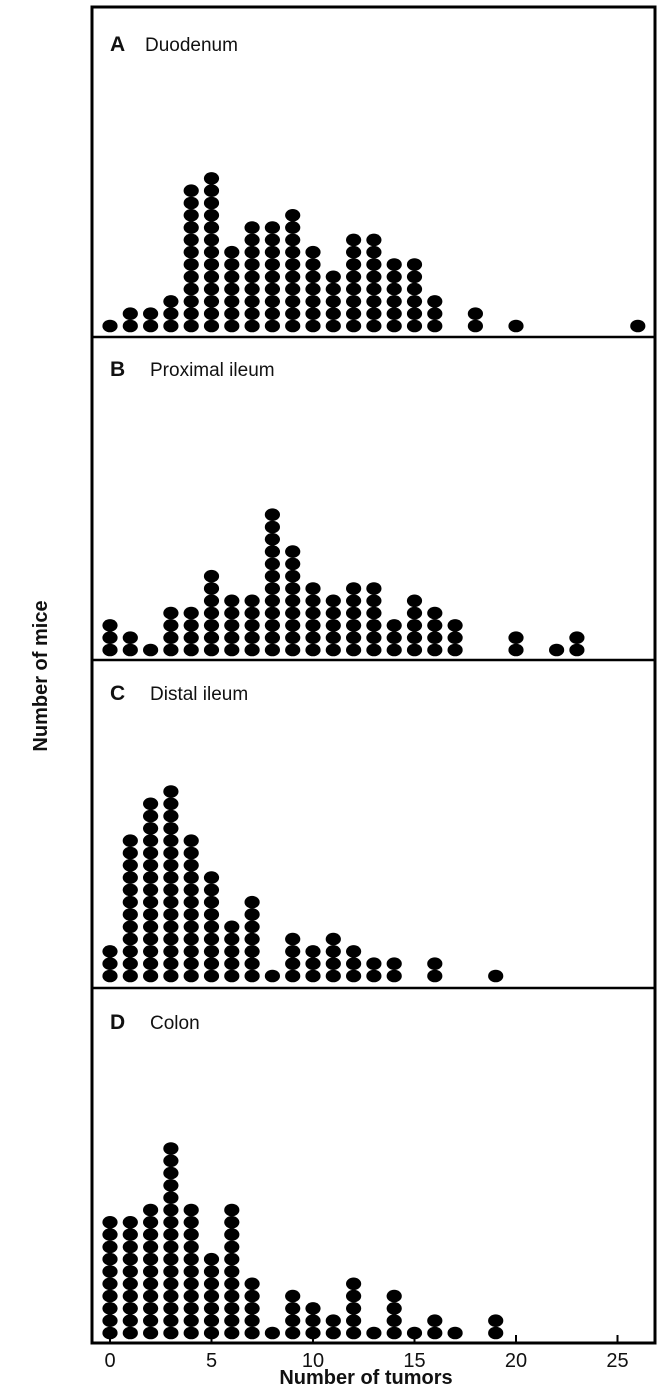  What do you see at coordinates (117, 1022) in the screenshot?
I see `panel-d-letter: D` at bounding box center [117, 1022].